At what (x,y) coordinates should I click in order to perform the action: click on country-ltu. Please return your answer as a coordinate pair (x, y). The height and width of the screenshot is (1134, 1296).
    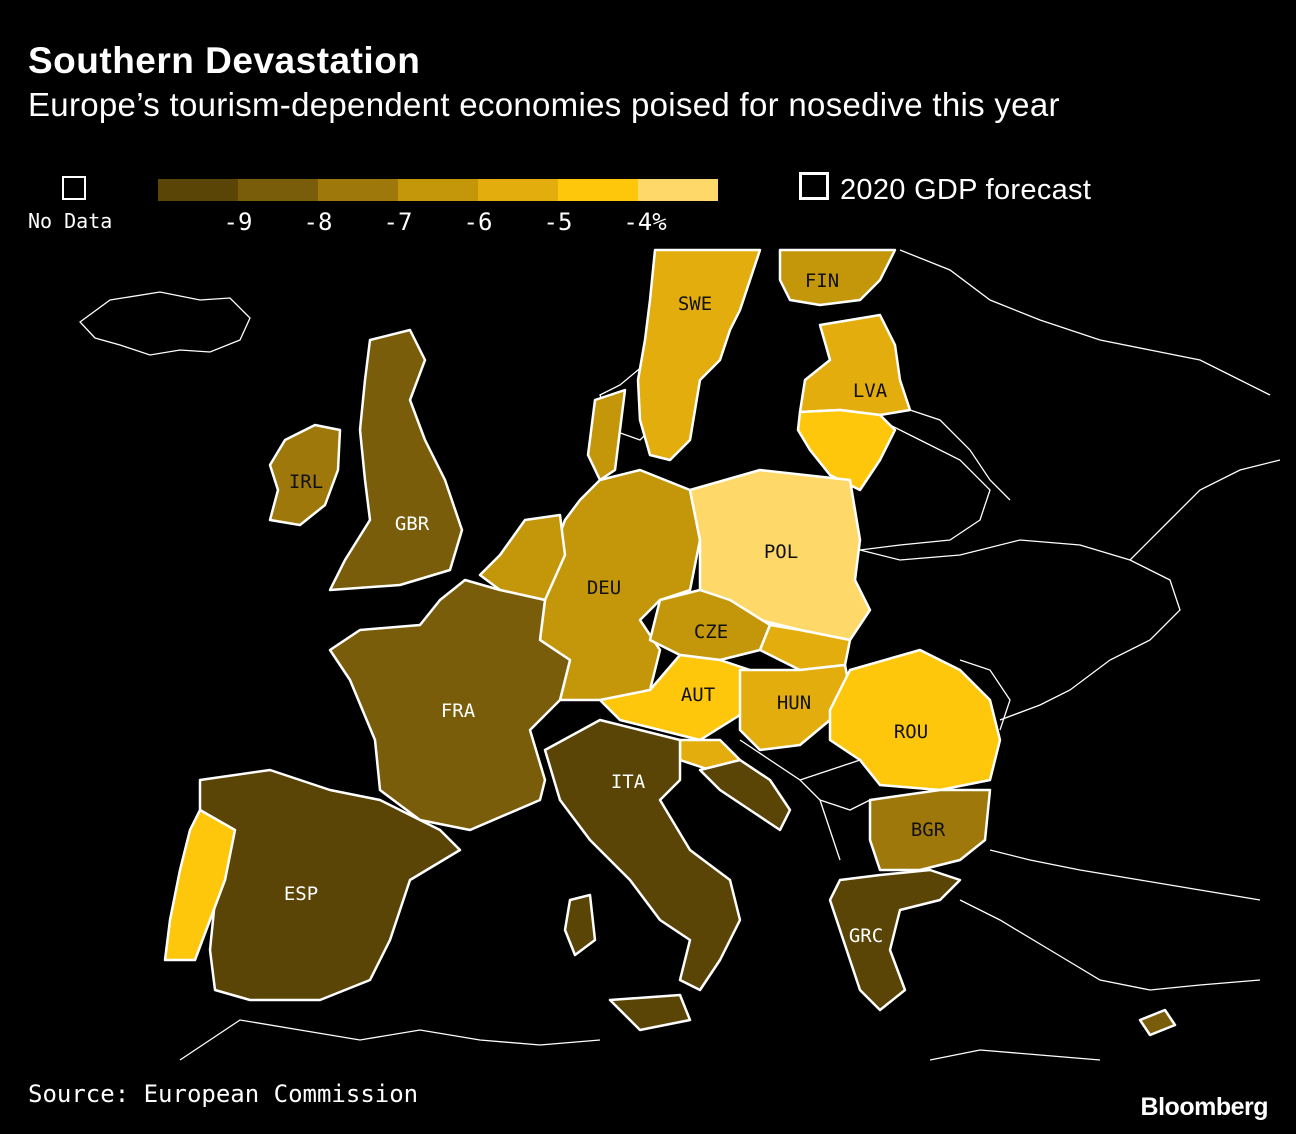
    Looking at the image, I should click on (846, 450).